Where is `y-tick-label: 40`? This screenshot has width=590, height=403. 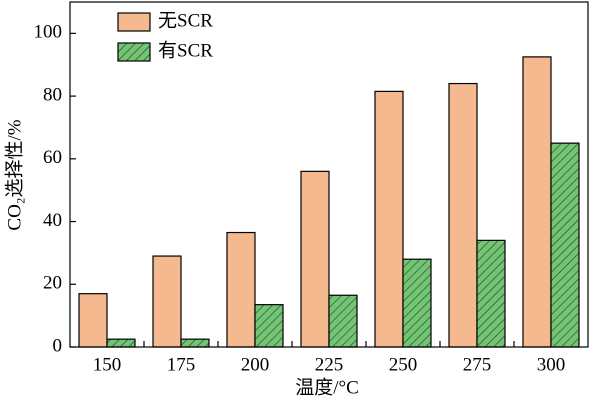
y-tick-label: 40 is located at coordinates (52, 220).